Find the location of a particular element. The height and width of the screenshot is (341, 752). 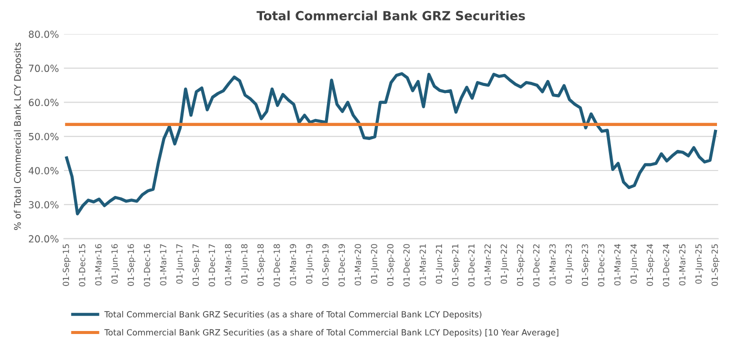

y-tick-label: 80.0% is located at coordinates (43, 34).